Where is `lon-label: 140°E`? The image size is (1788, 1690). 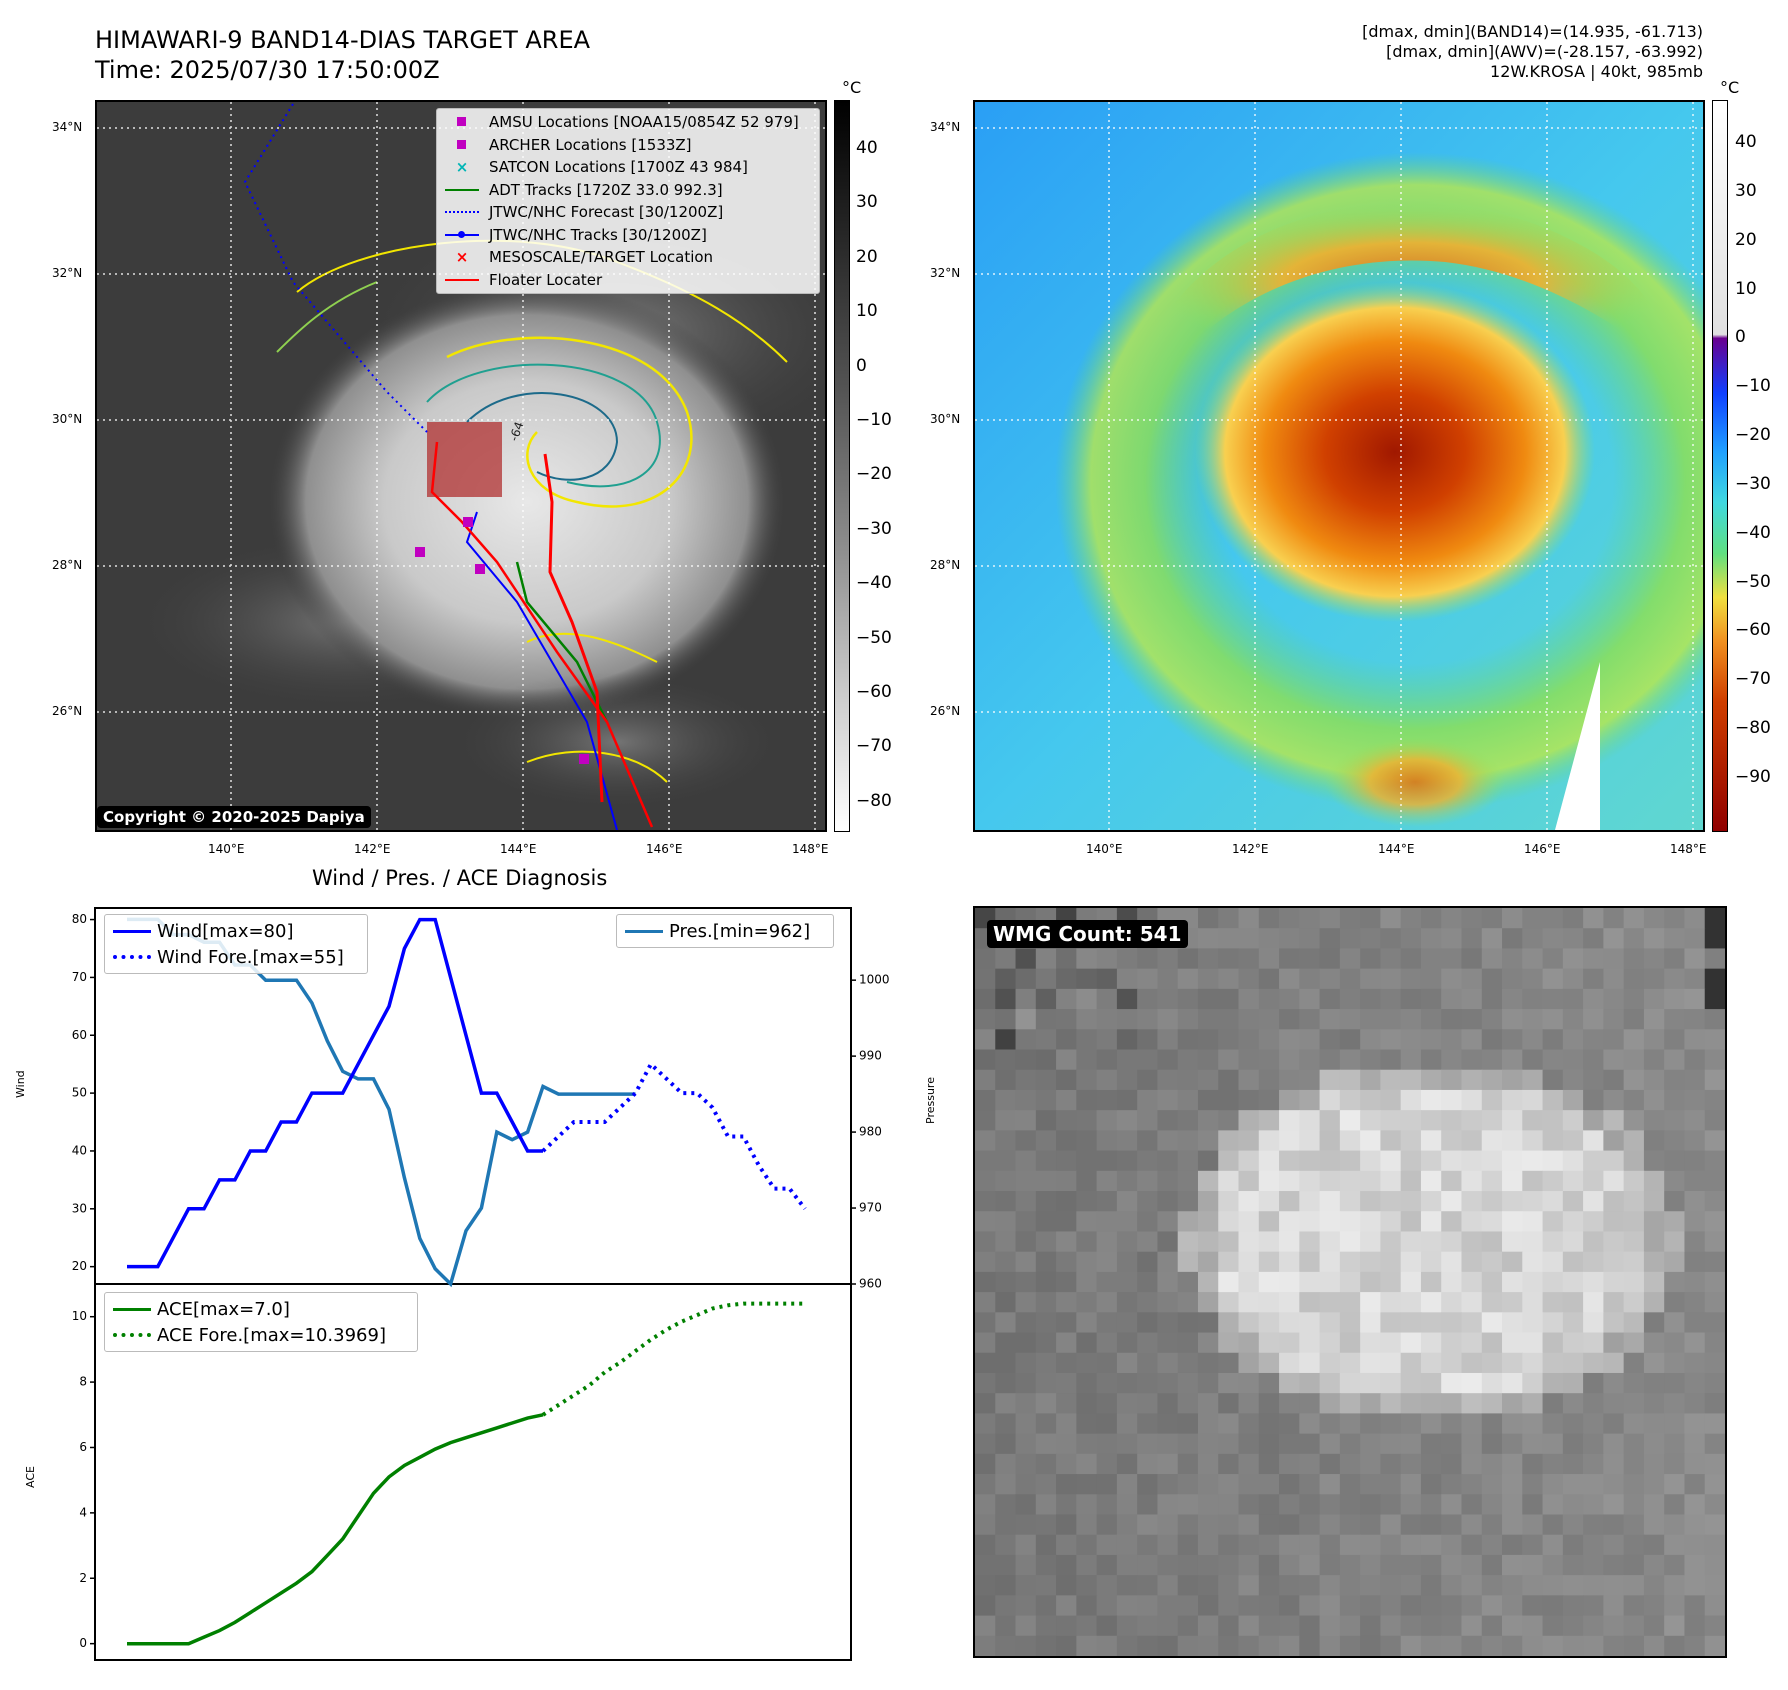
lon-label: 140°E is located at coordinates (1104, 849).